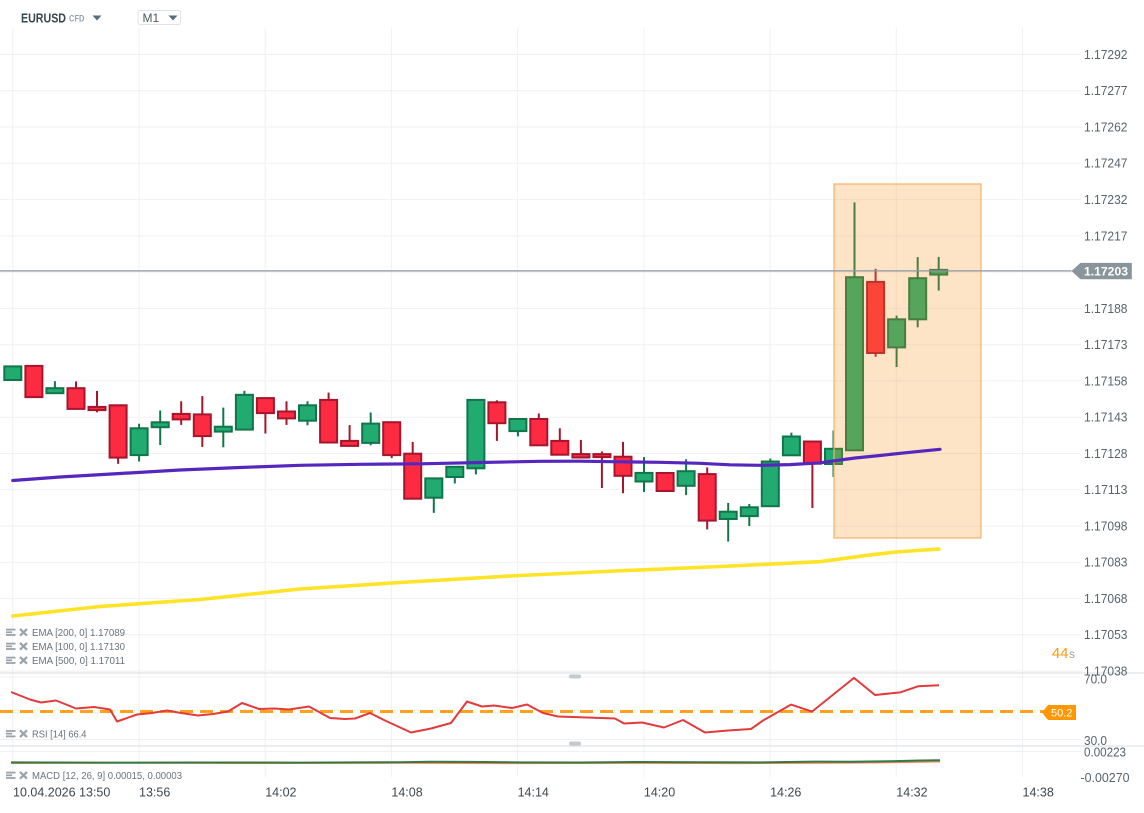 This screenshot has width=1144, height=813. Describe the element at coordinates (1106, 418) in the screenshot. I see `svg-text: 1.17143` at that location.